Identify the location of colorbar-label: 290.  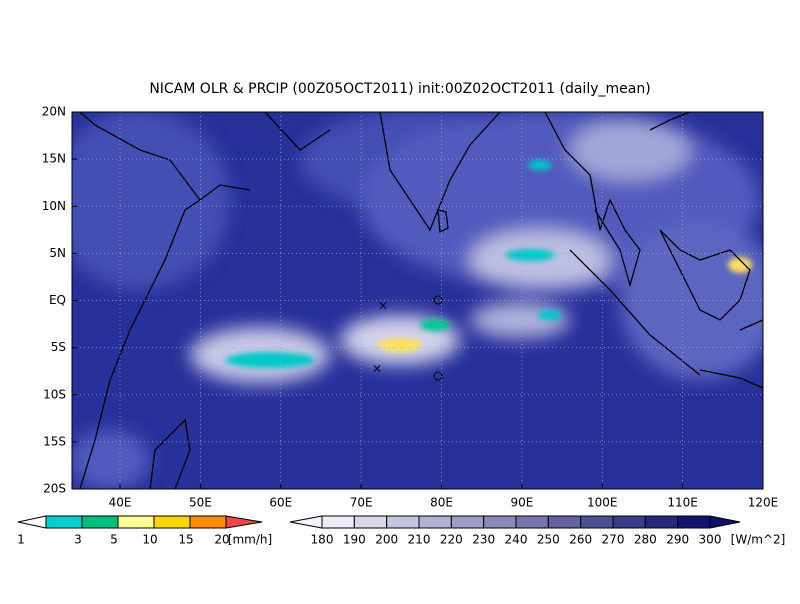
(677, 540).